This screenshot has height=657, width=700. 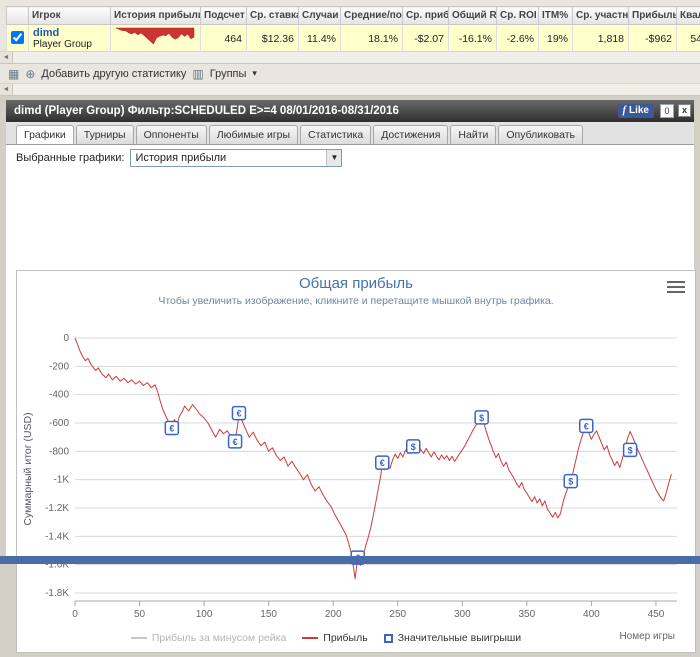 What do you see at coordinates (410, 134) in the screenshot?
I see `tab-achievements: Достижения` at bounding box center [410, 134].